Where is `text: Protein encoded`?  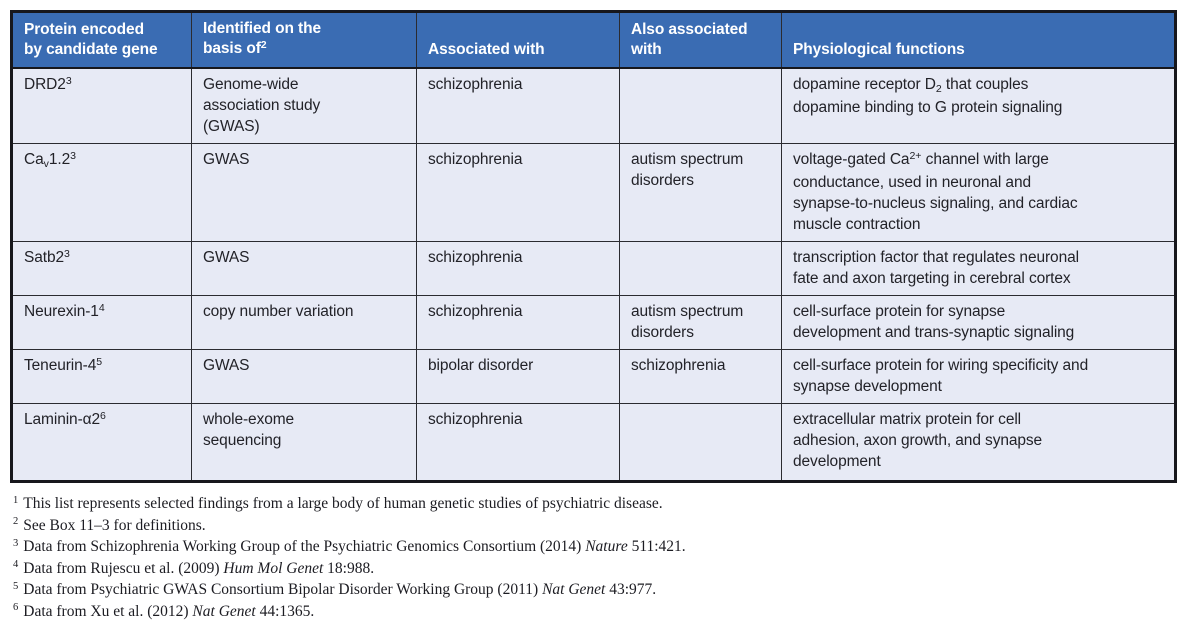 text: Protein encoded is located at coordinates (84, 29).